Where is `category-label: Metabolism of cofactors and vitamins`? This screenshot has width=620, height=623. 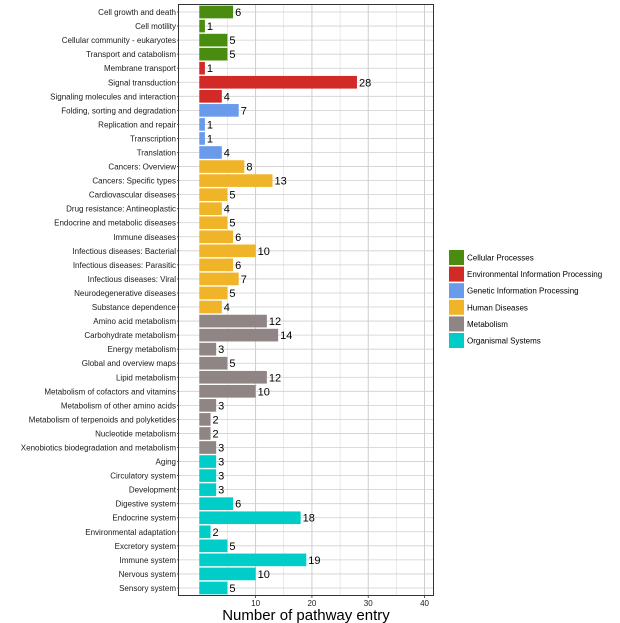
category-label: Metabolism of cofactors and vitamins is located at coordinates (110, 391).